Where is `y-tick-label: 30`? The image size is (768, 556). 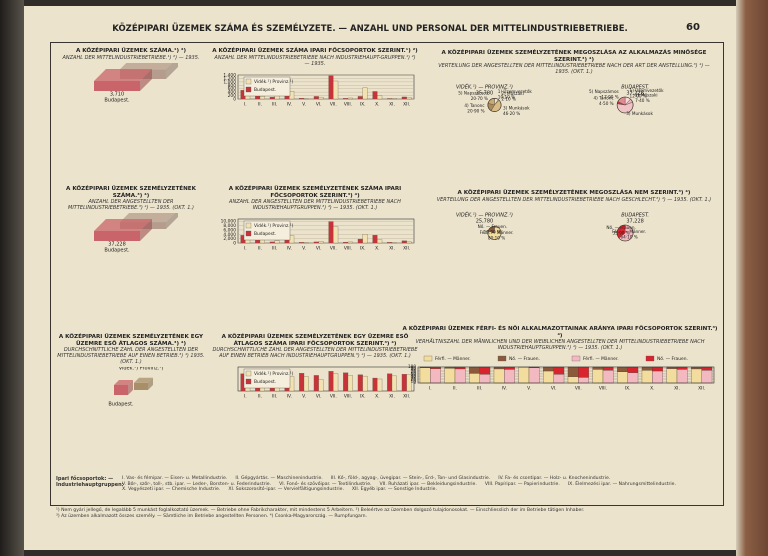
y-tick-label: 30 is located at coordinates (414, 378).